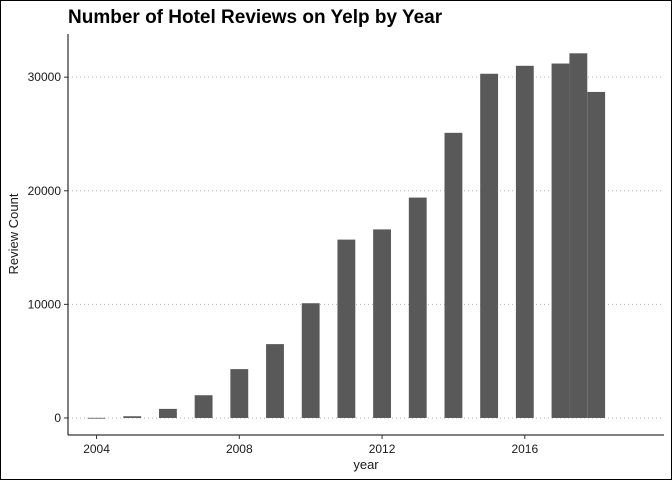  I want to click on x-axis-label: year, so click(366, 464).